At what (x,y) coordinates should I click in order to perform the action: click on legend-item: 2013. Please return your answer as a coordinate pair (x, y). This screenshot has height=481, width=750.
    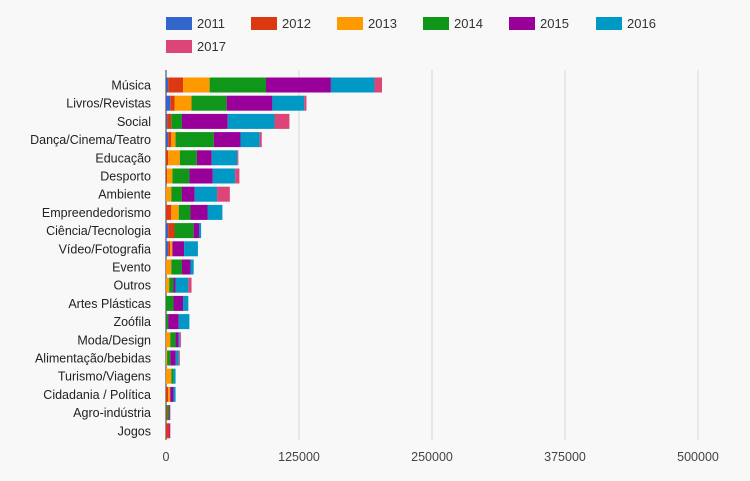
    Looking at the image, I should click on (367, 23).